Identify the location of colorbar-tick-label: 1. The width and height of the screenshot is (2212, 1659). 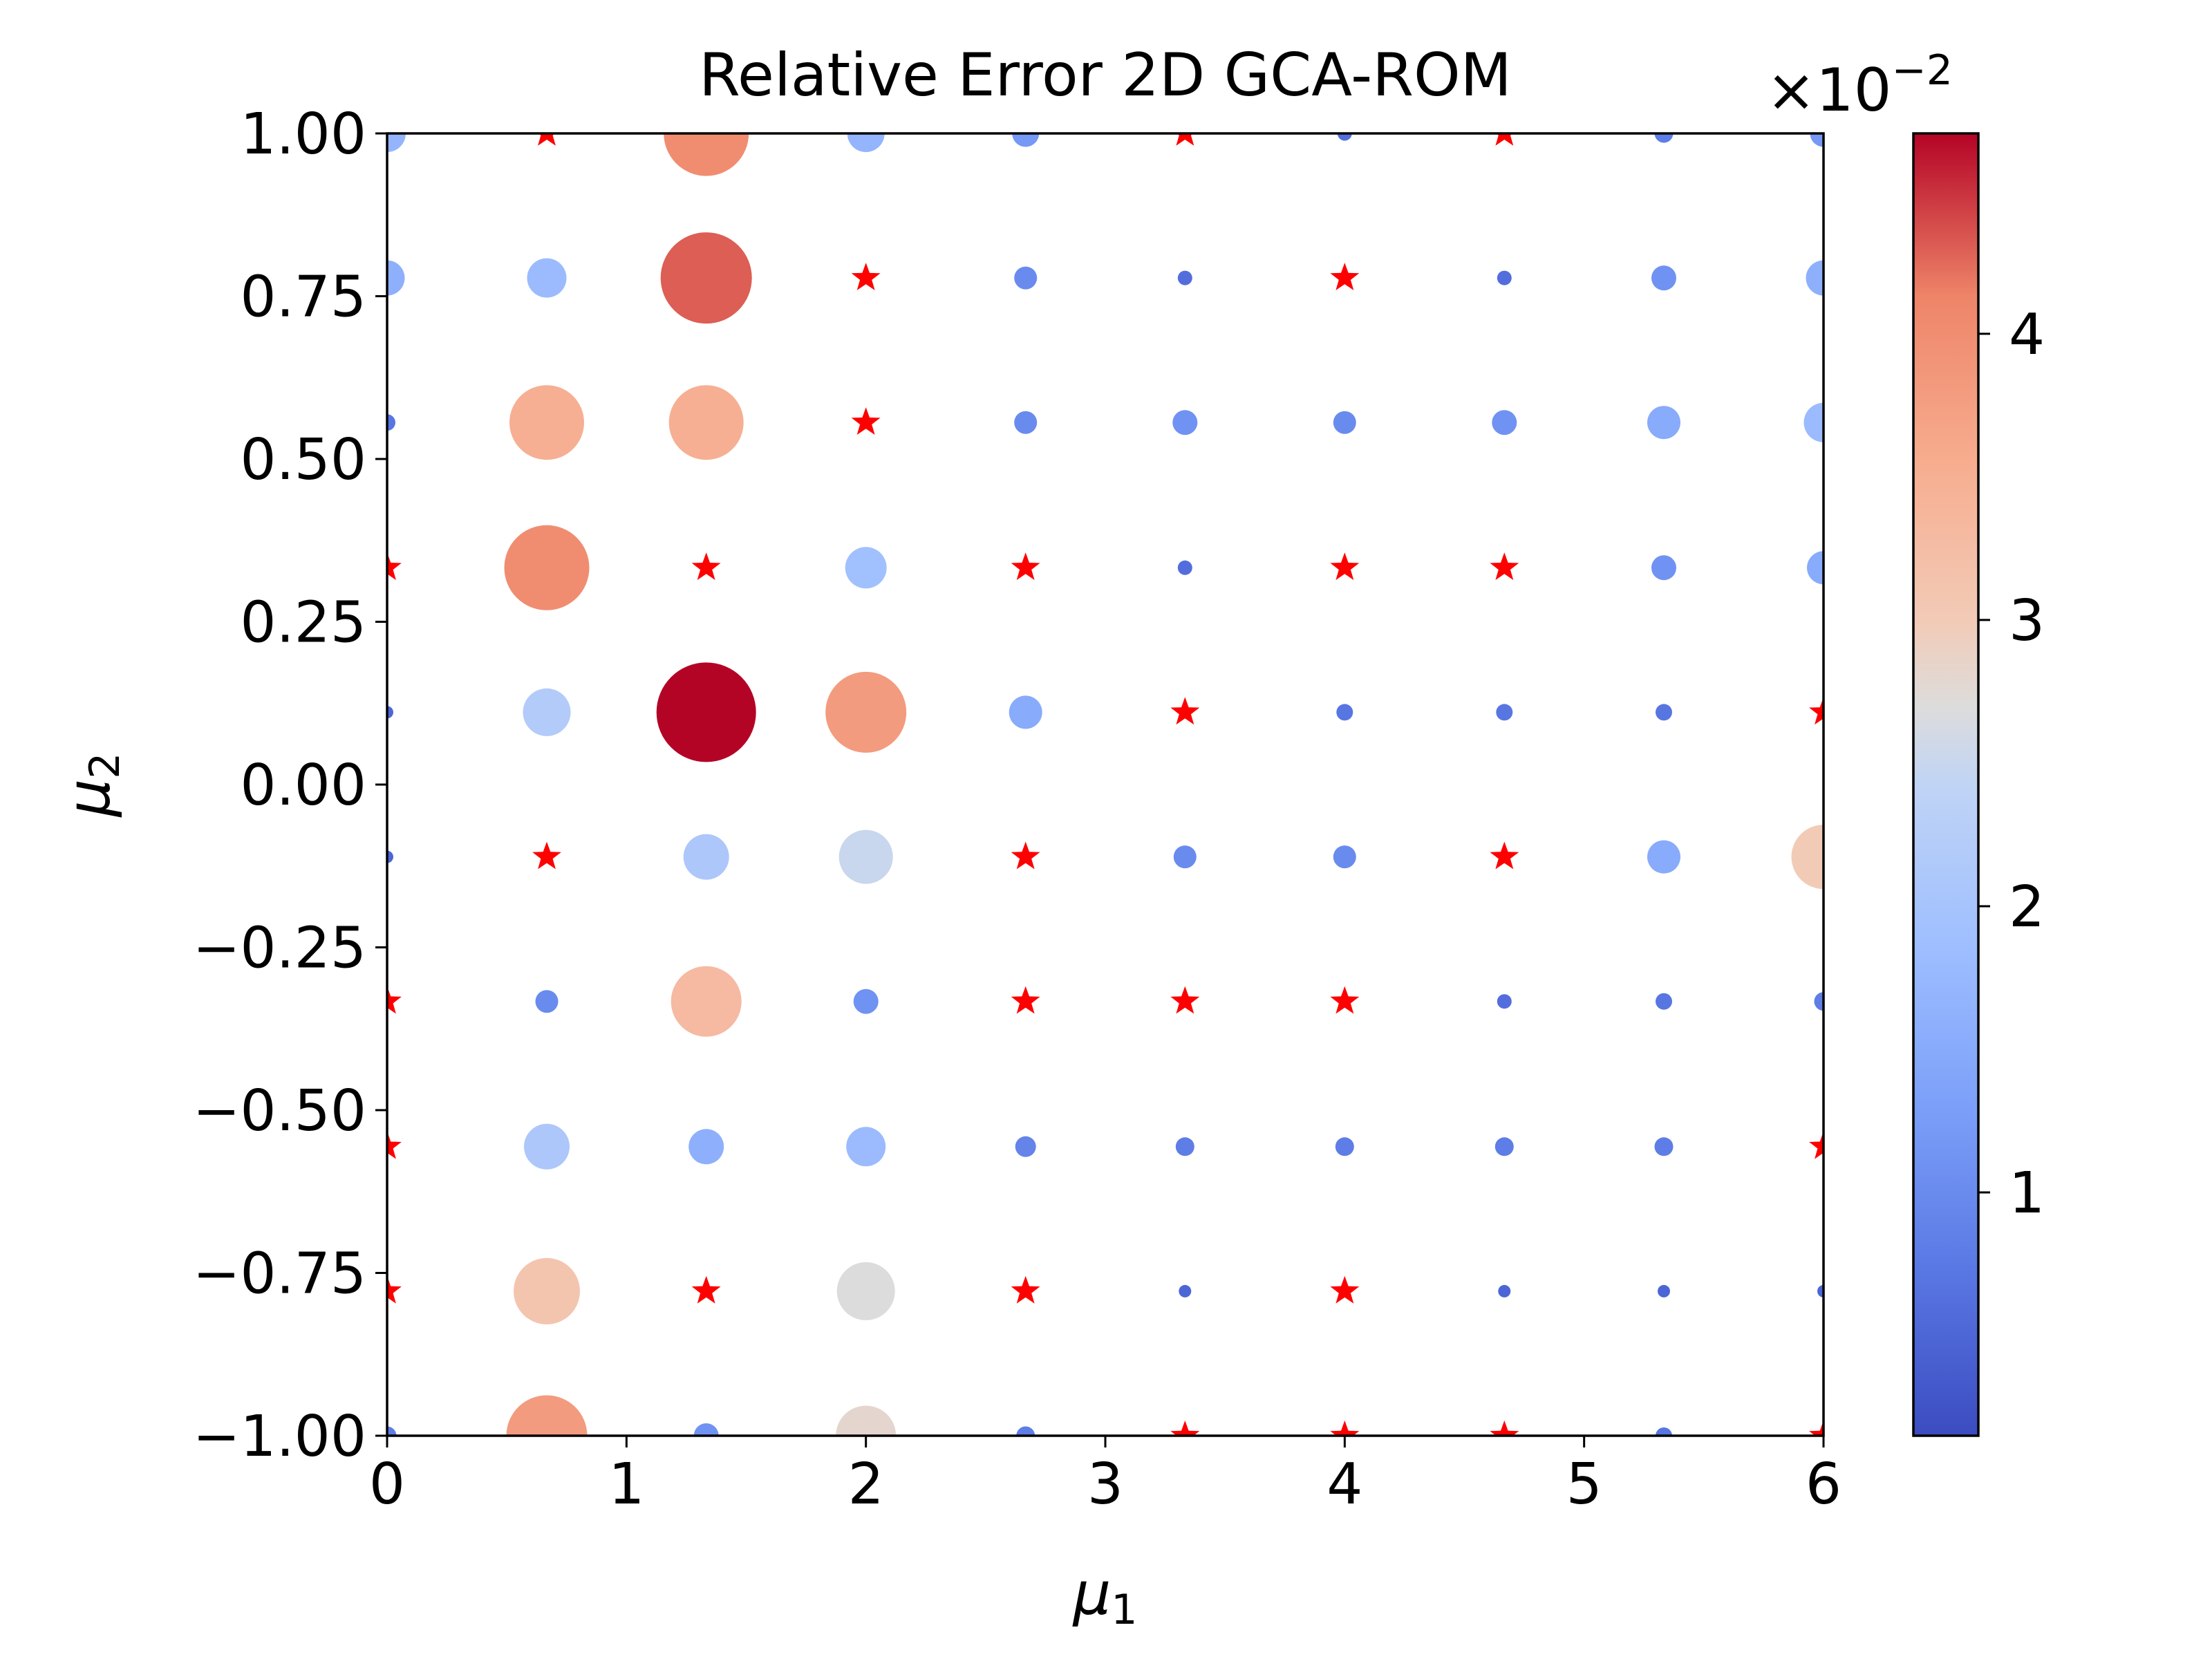
(2027, 1193).